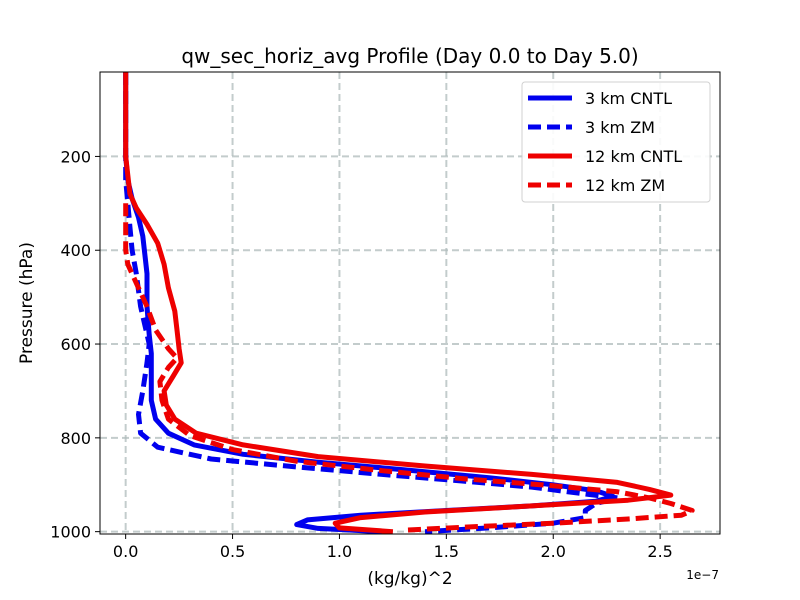 The image size is (800, 600). What do you see at coordinates (75, 250) in the screenshot?
I see `y-tick-label: 400` at bounding box center [75, 250].